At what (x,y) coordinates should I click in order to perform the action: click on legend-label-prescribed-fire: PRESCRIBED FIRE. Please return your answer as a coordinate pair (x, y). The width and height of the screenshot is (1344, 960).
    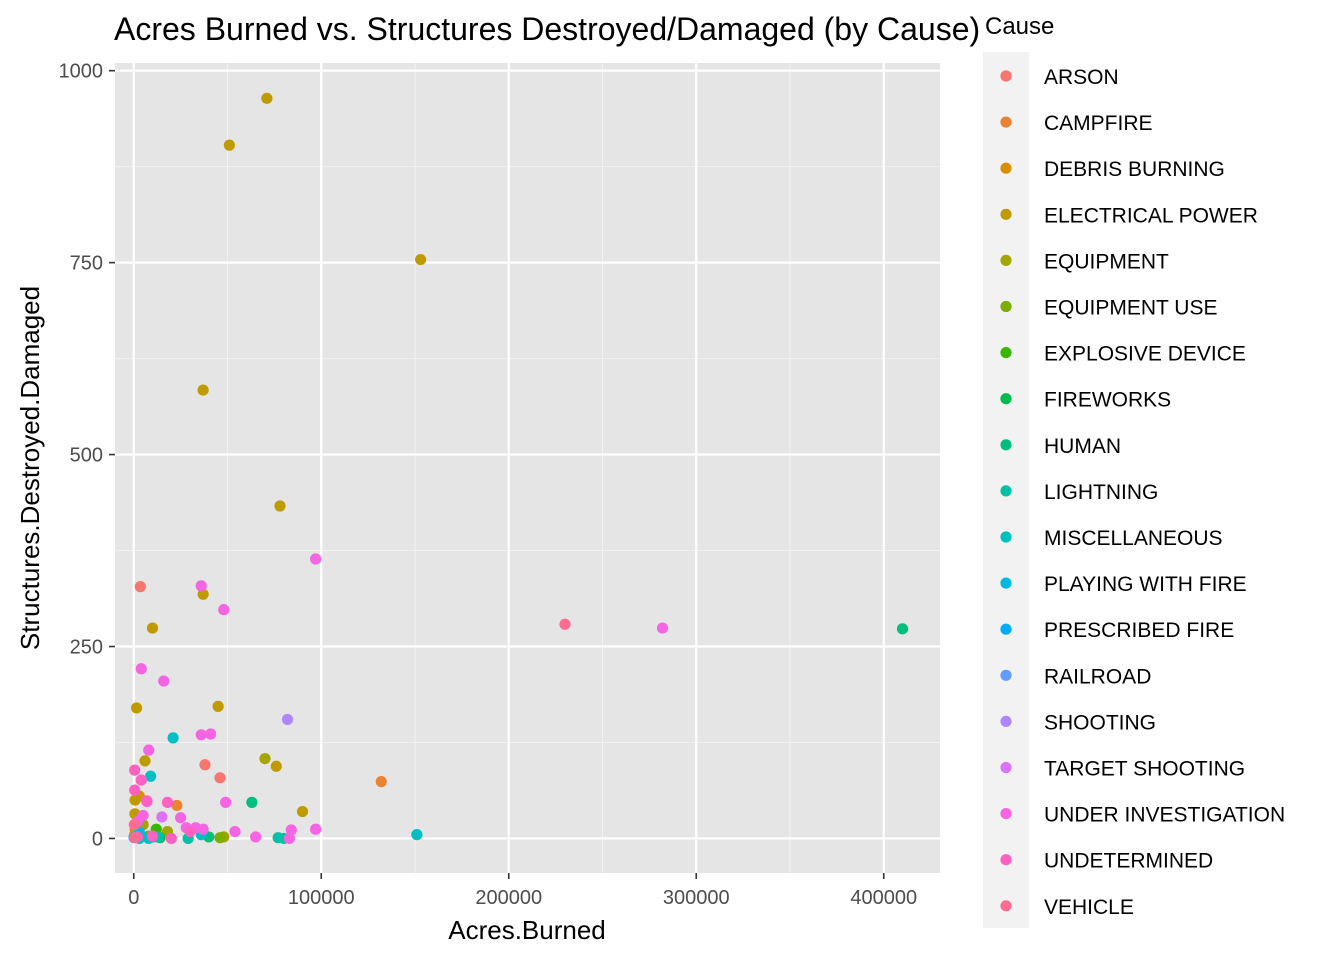
    Looking at the image, I should click on (1139, 630).